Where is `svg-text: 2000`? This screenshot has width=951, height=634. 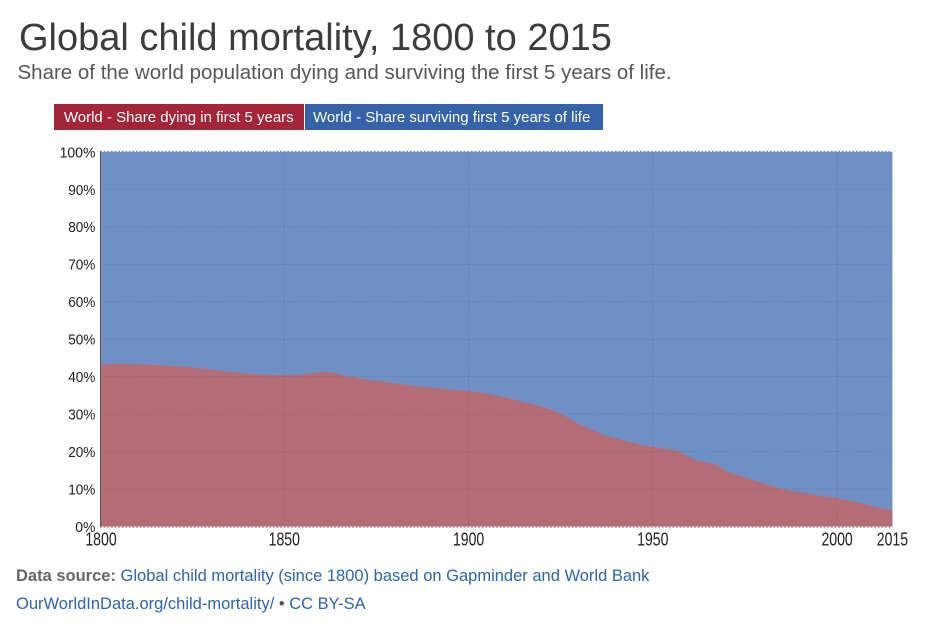 svg-text: 2000 is located at coordinates (836, 539).